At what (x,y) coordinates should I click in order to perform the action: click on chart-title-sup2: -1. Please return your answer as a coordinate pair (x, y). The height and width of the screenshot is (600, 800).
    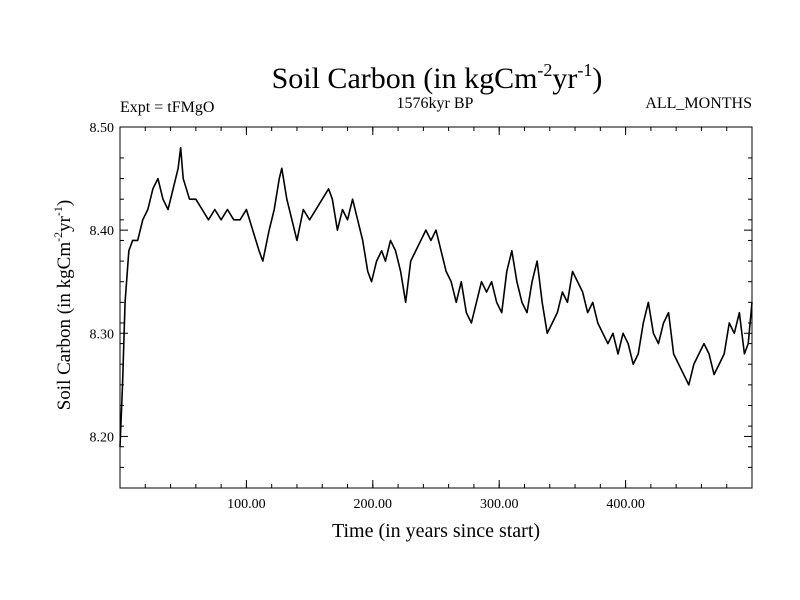
    Looking at the image, I should click on (584, 70).